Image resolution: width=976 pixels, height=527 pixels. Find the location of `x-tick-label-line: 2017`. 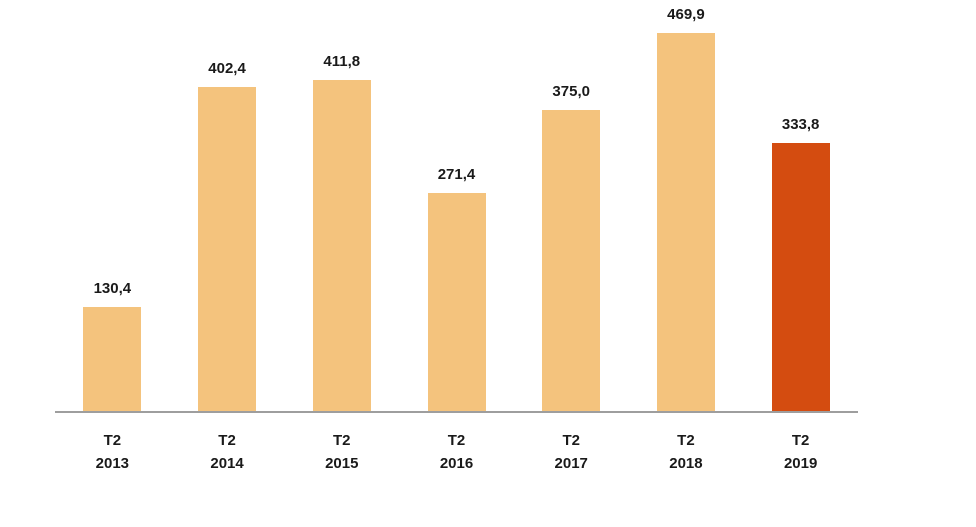

x-tick-label-line: 2017 is located at coordinates (571, 463).